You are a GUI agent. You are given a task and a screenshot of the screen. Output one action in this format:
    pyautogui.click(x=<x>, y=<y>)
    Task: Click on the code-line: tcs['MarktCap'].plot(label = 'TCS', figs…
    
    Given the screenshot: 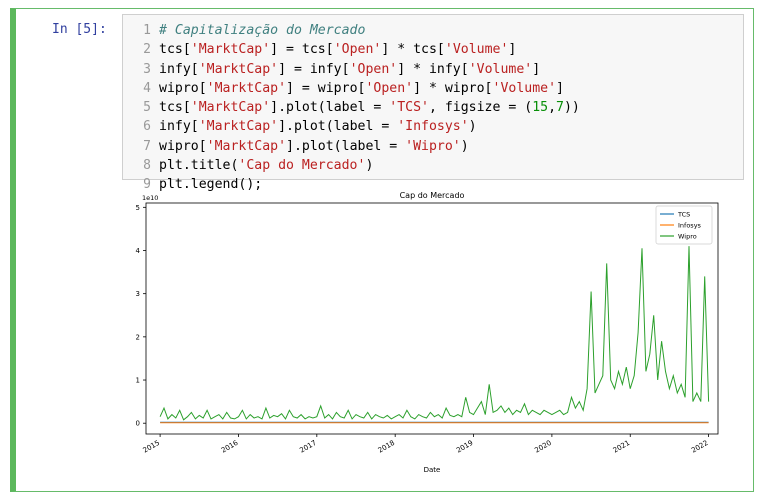 What is the action you would take?
    pyautogui.click(x=369, y=107)
    